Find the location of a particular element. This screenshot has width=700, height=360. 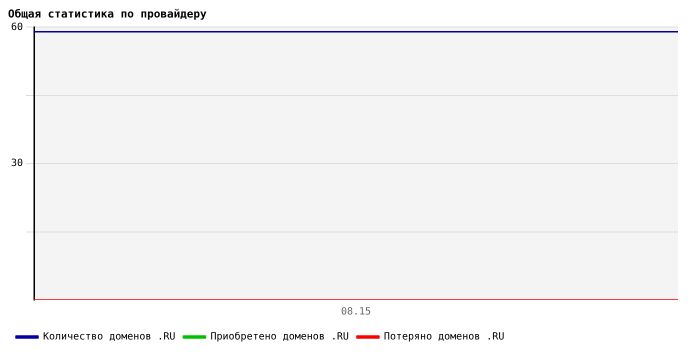

legend-label: Приобретено доменов .RU is located at coordinates (279, 337).